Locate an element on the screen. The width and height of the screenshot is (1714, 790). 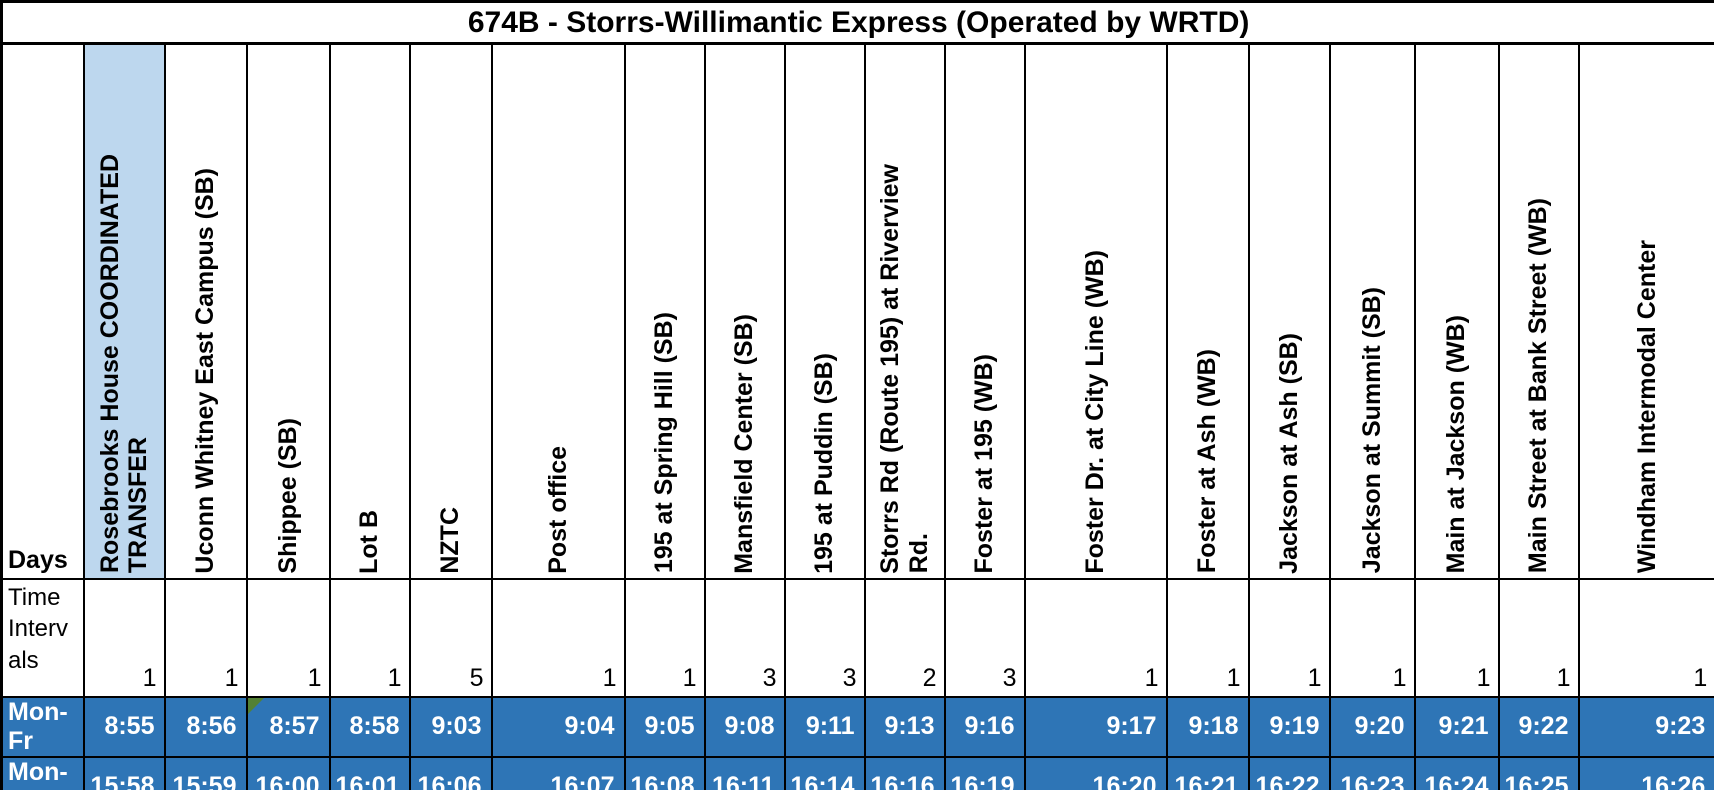
interval-value-14: 1 is located at coordinates (1372, 637).